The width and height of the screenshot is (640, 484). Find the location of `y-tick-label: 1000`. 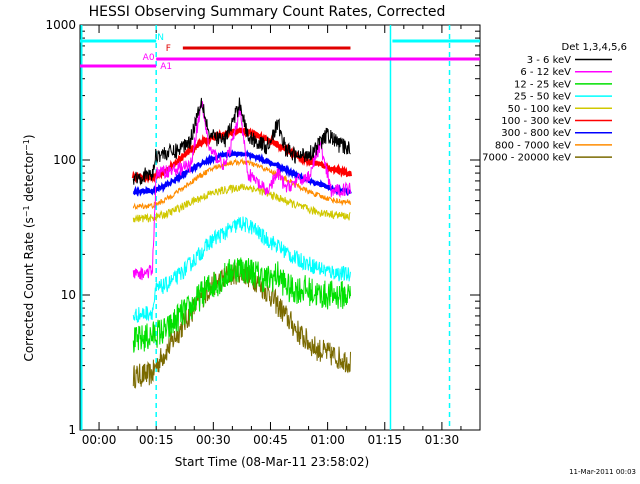

y-tick-label: 1000 is located at coordinates (60, 25).